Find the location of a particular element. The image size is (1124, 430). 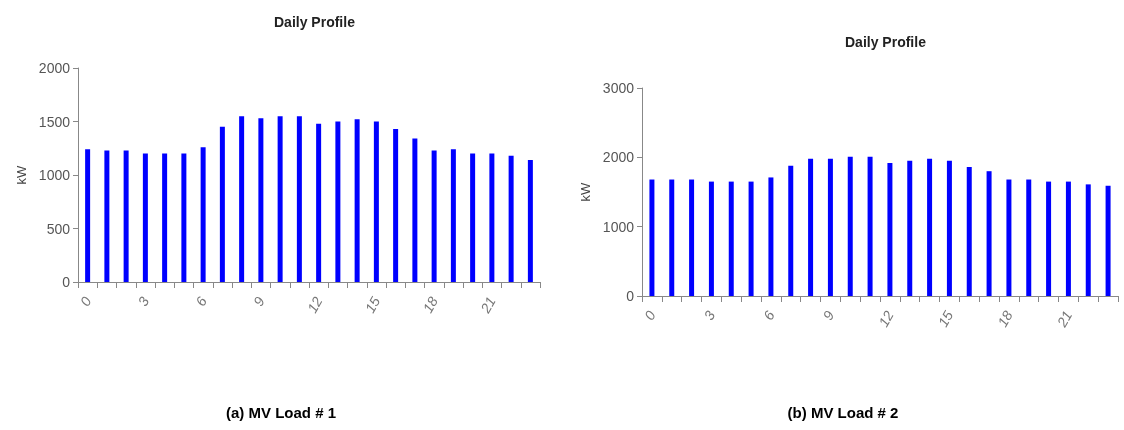

text: (a) MV Load # 1 is located at coordinates (281, 412).